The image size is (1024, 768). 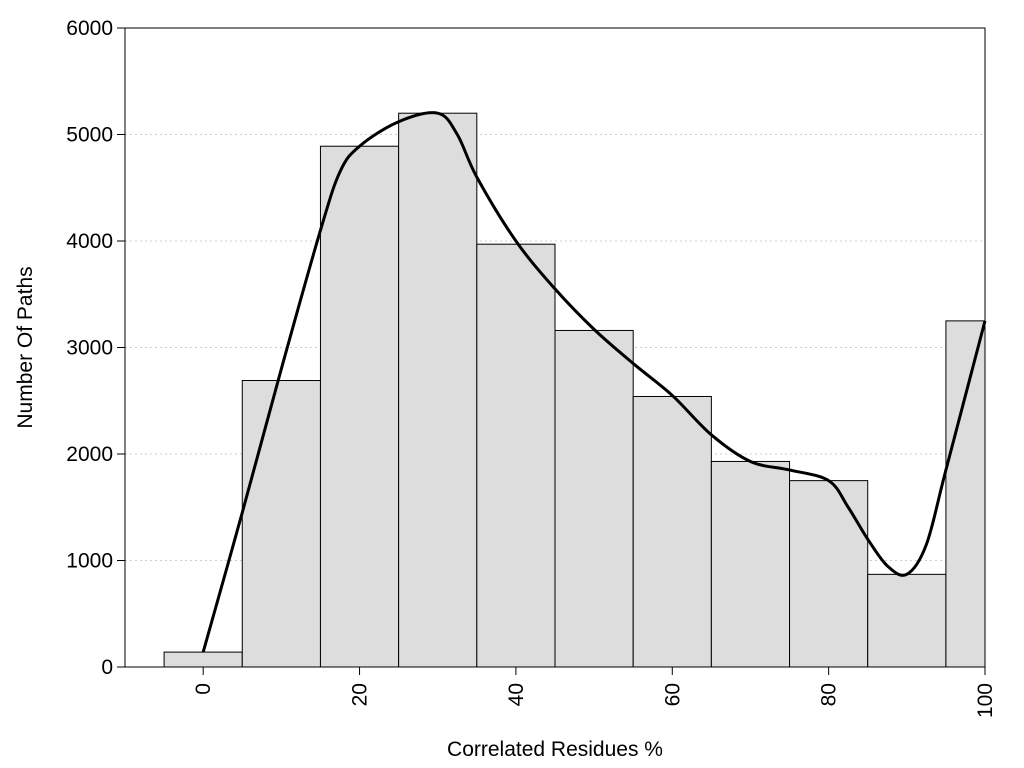 I want to click on x-tick-label: 0, so click(x=203, y=689).